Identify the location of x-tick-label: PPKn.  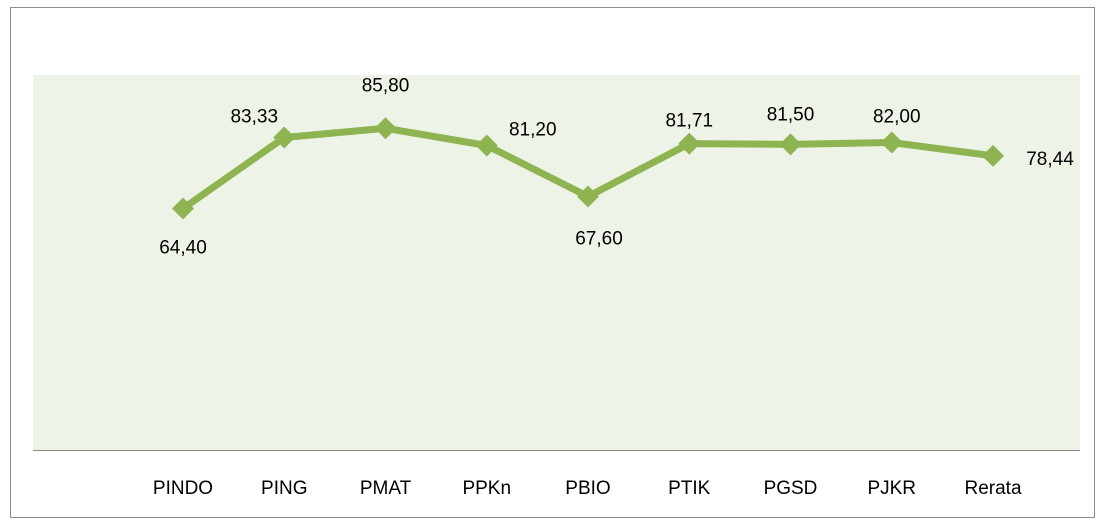
(486, 488).